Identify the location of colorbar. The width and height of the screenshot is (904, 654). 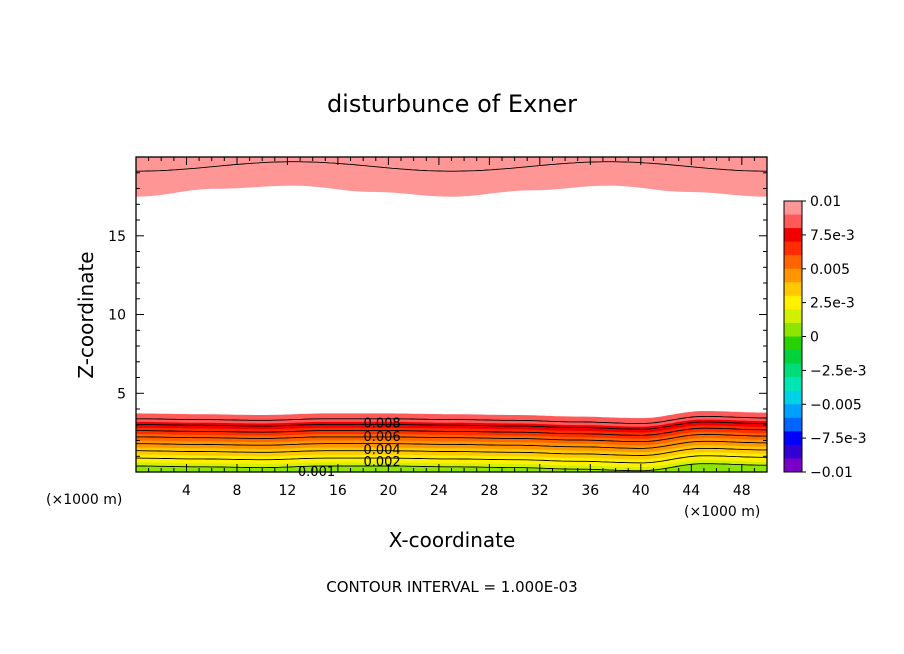
(793, 336).